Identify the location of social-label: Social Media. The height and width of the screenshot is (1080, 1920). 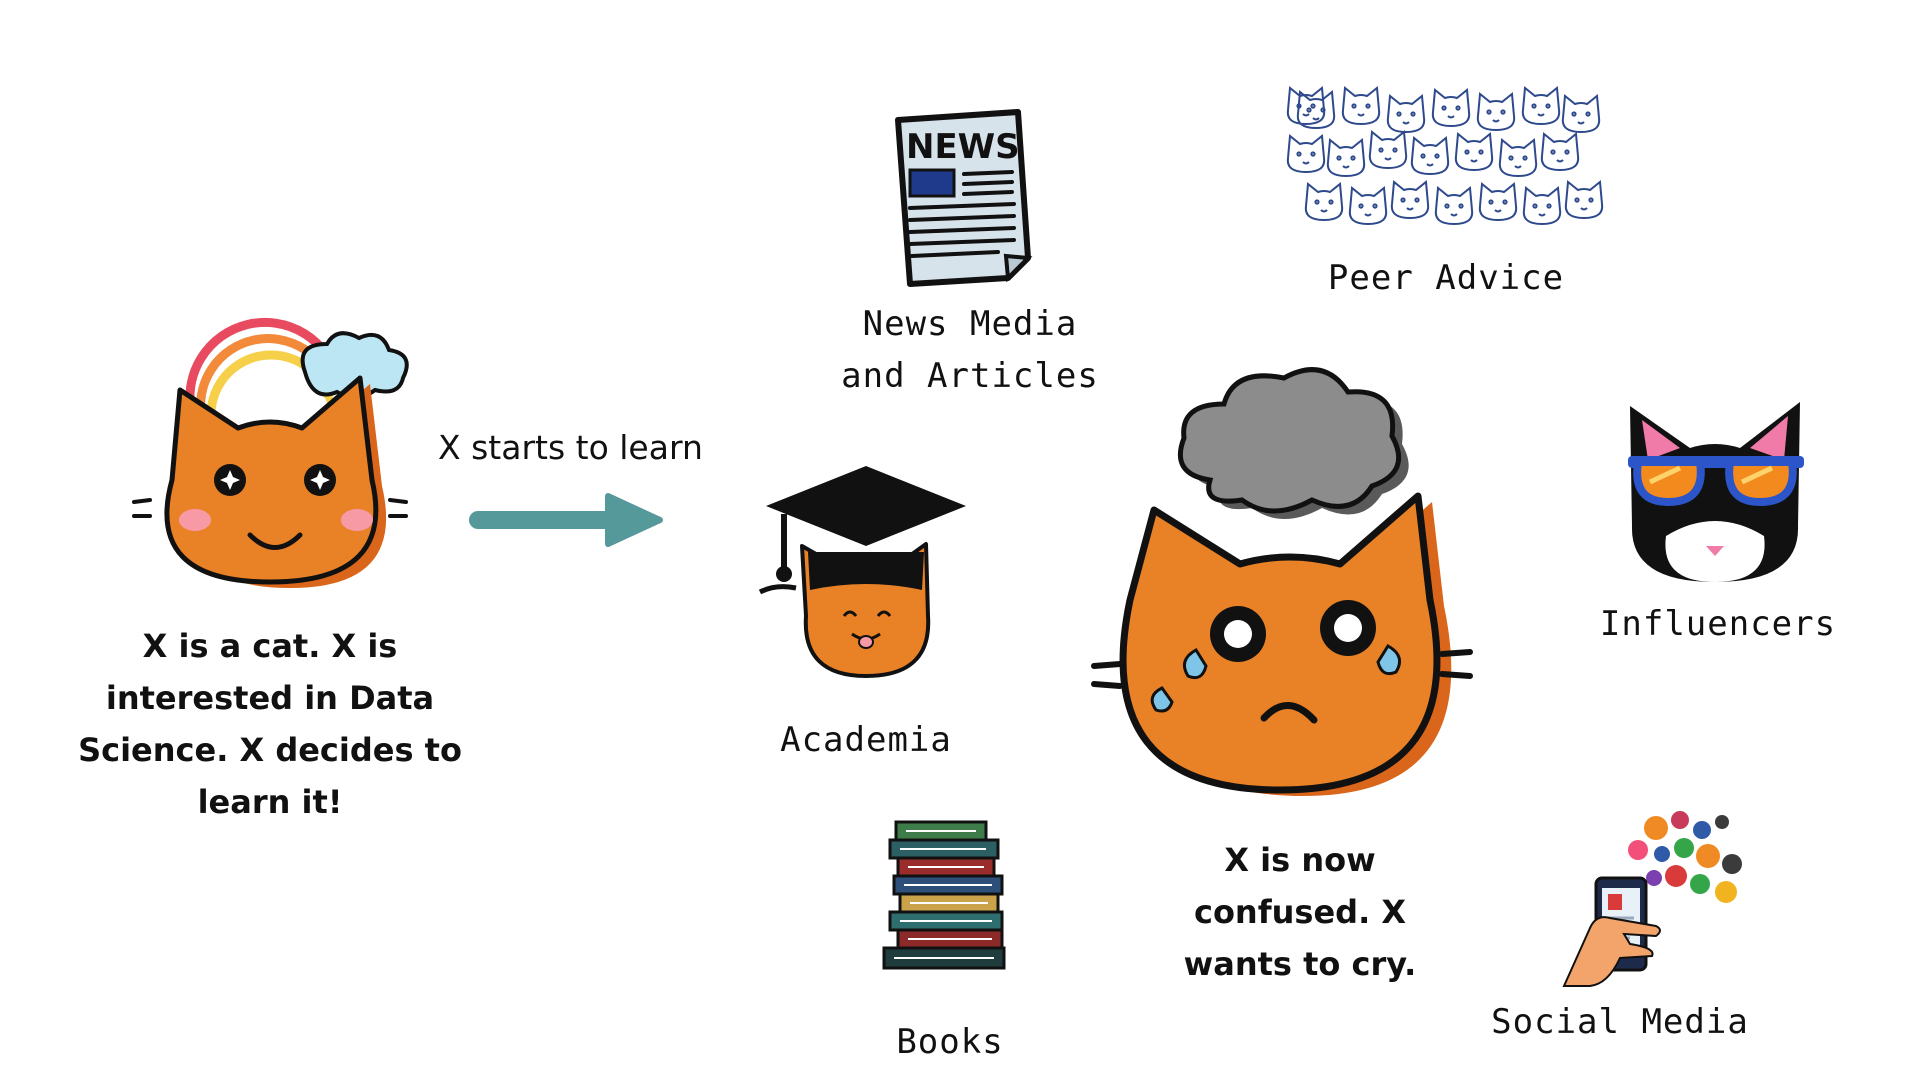
(1620, 1022).